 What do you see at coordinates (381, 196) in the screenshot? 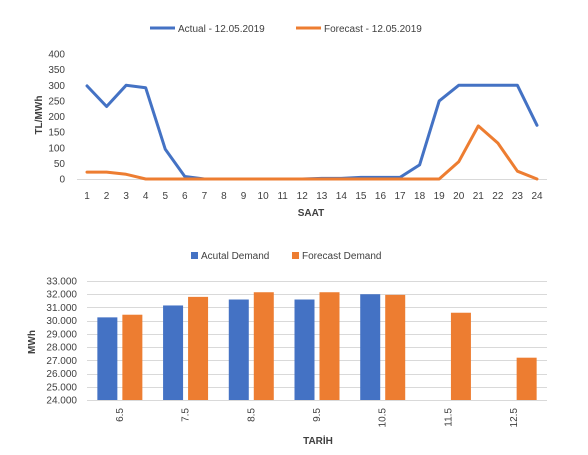
I see `line-chart-x-tick-label: 16` at bounding box center [381, 196].